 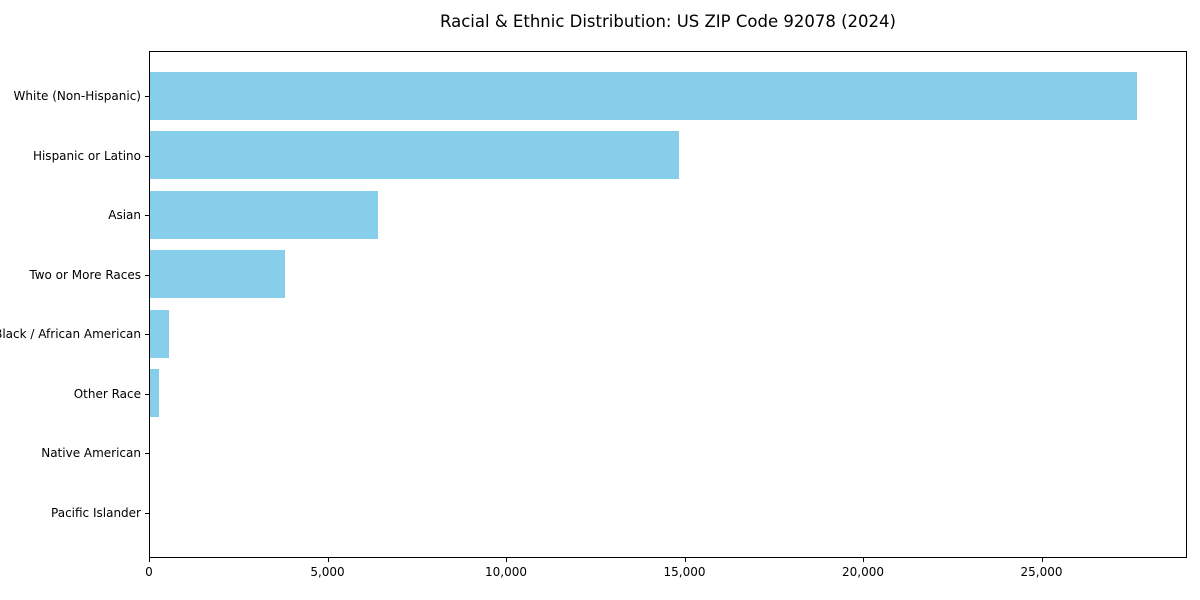 I want to click on y-tick-label: Asian, so click(x=124, y=215).